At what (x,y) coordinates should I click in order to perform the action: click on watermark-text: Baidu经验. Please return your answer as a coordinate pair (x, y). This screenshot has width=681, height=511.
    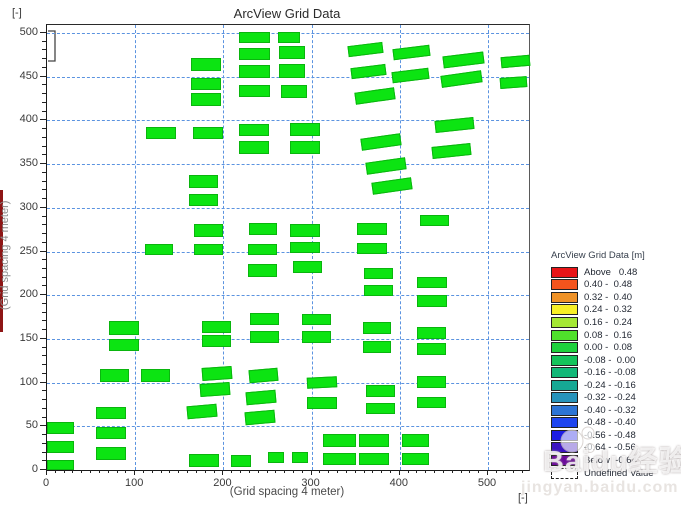
    Looking at the image, I should click on (612, 462).